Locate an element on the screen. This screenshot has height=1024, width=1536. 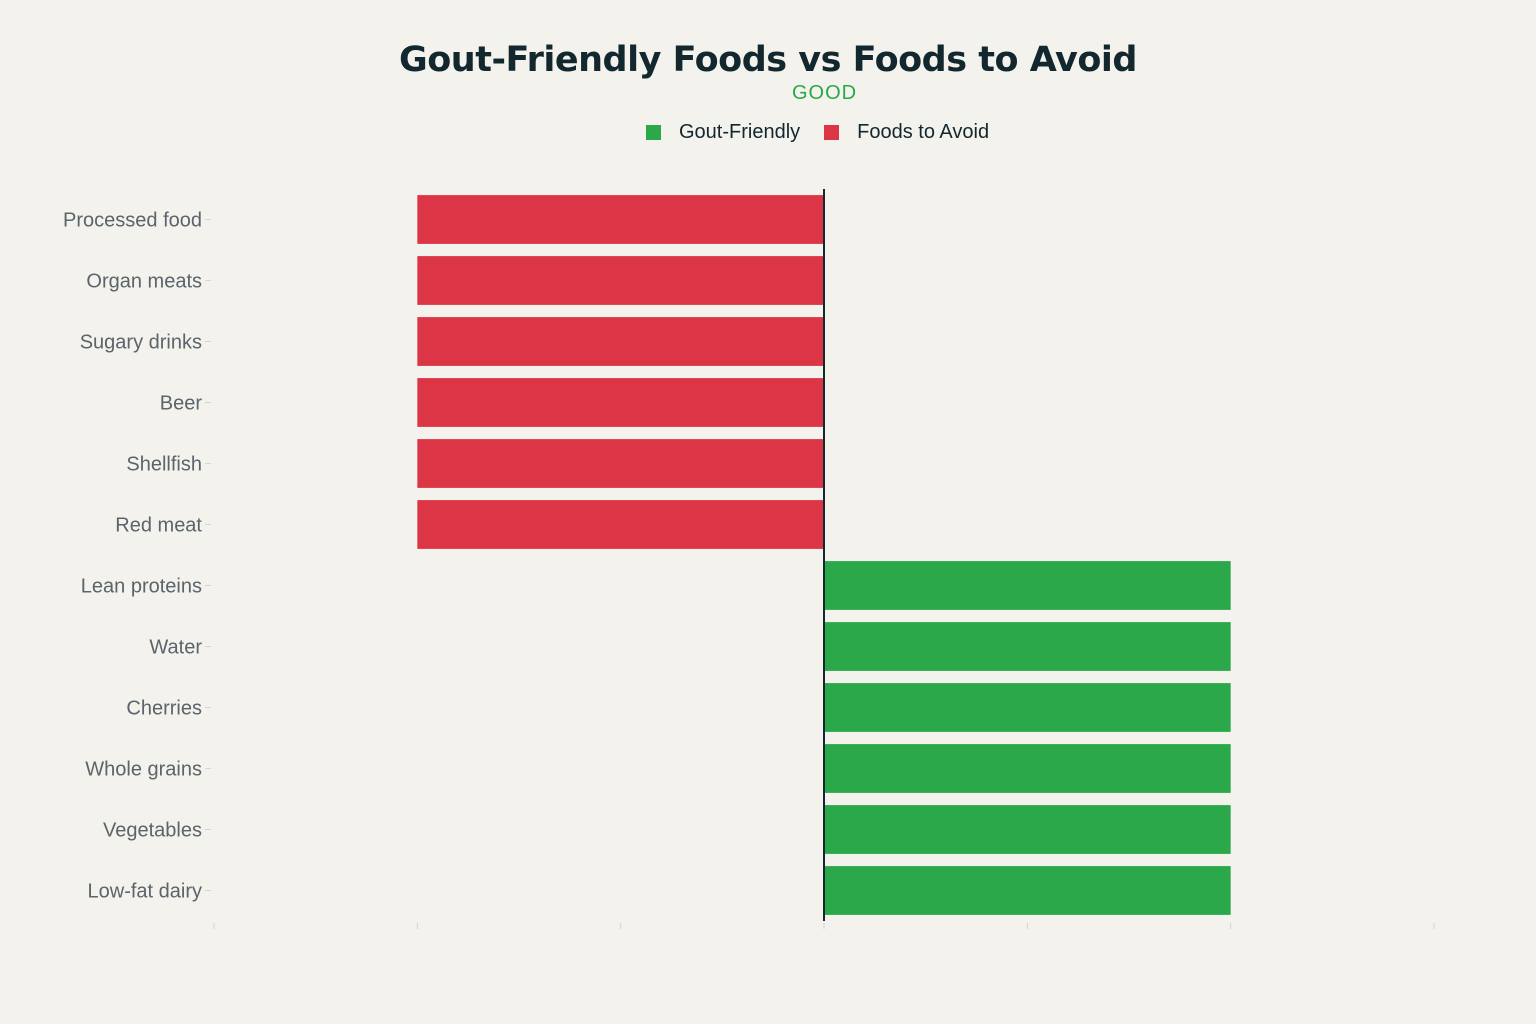
legend-swatch-foods-to-avoid is located at coordinates (832, 132).